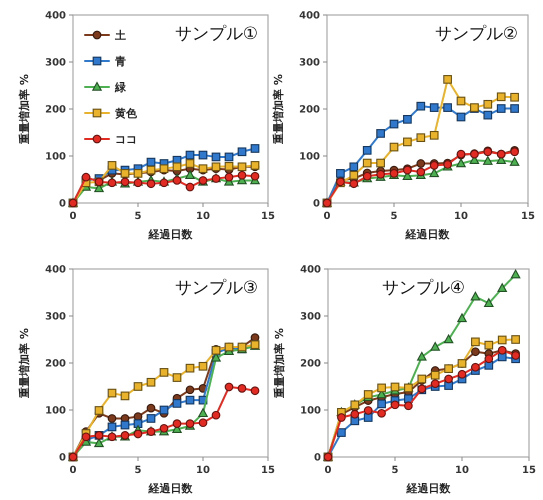  What do you see at coordinates (216, 288) in the screenshot?
I see `text: サンプル③` at bounding box center [216, 288].